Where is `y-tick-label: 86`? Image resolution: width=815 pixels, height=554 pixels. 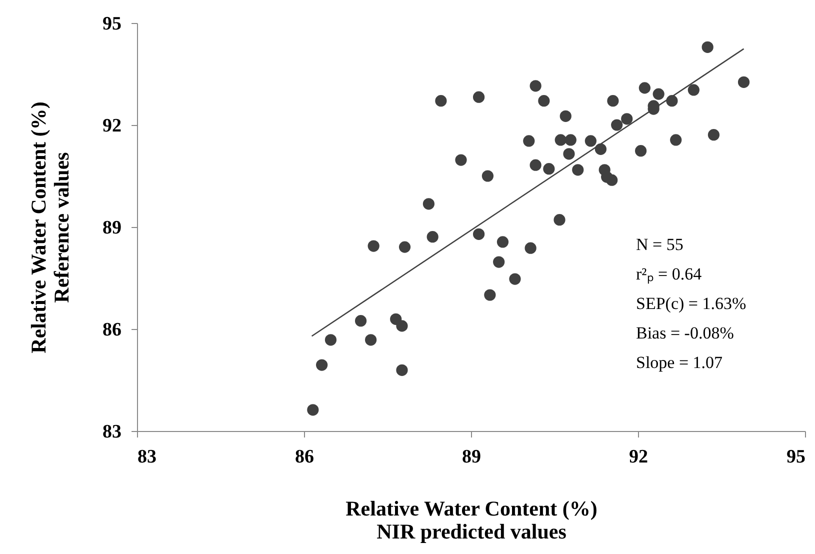
y-tick-label: 86 is located at coordinates (112, 330).